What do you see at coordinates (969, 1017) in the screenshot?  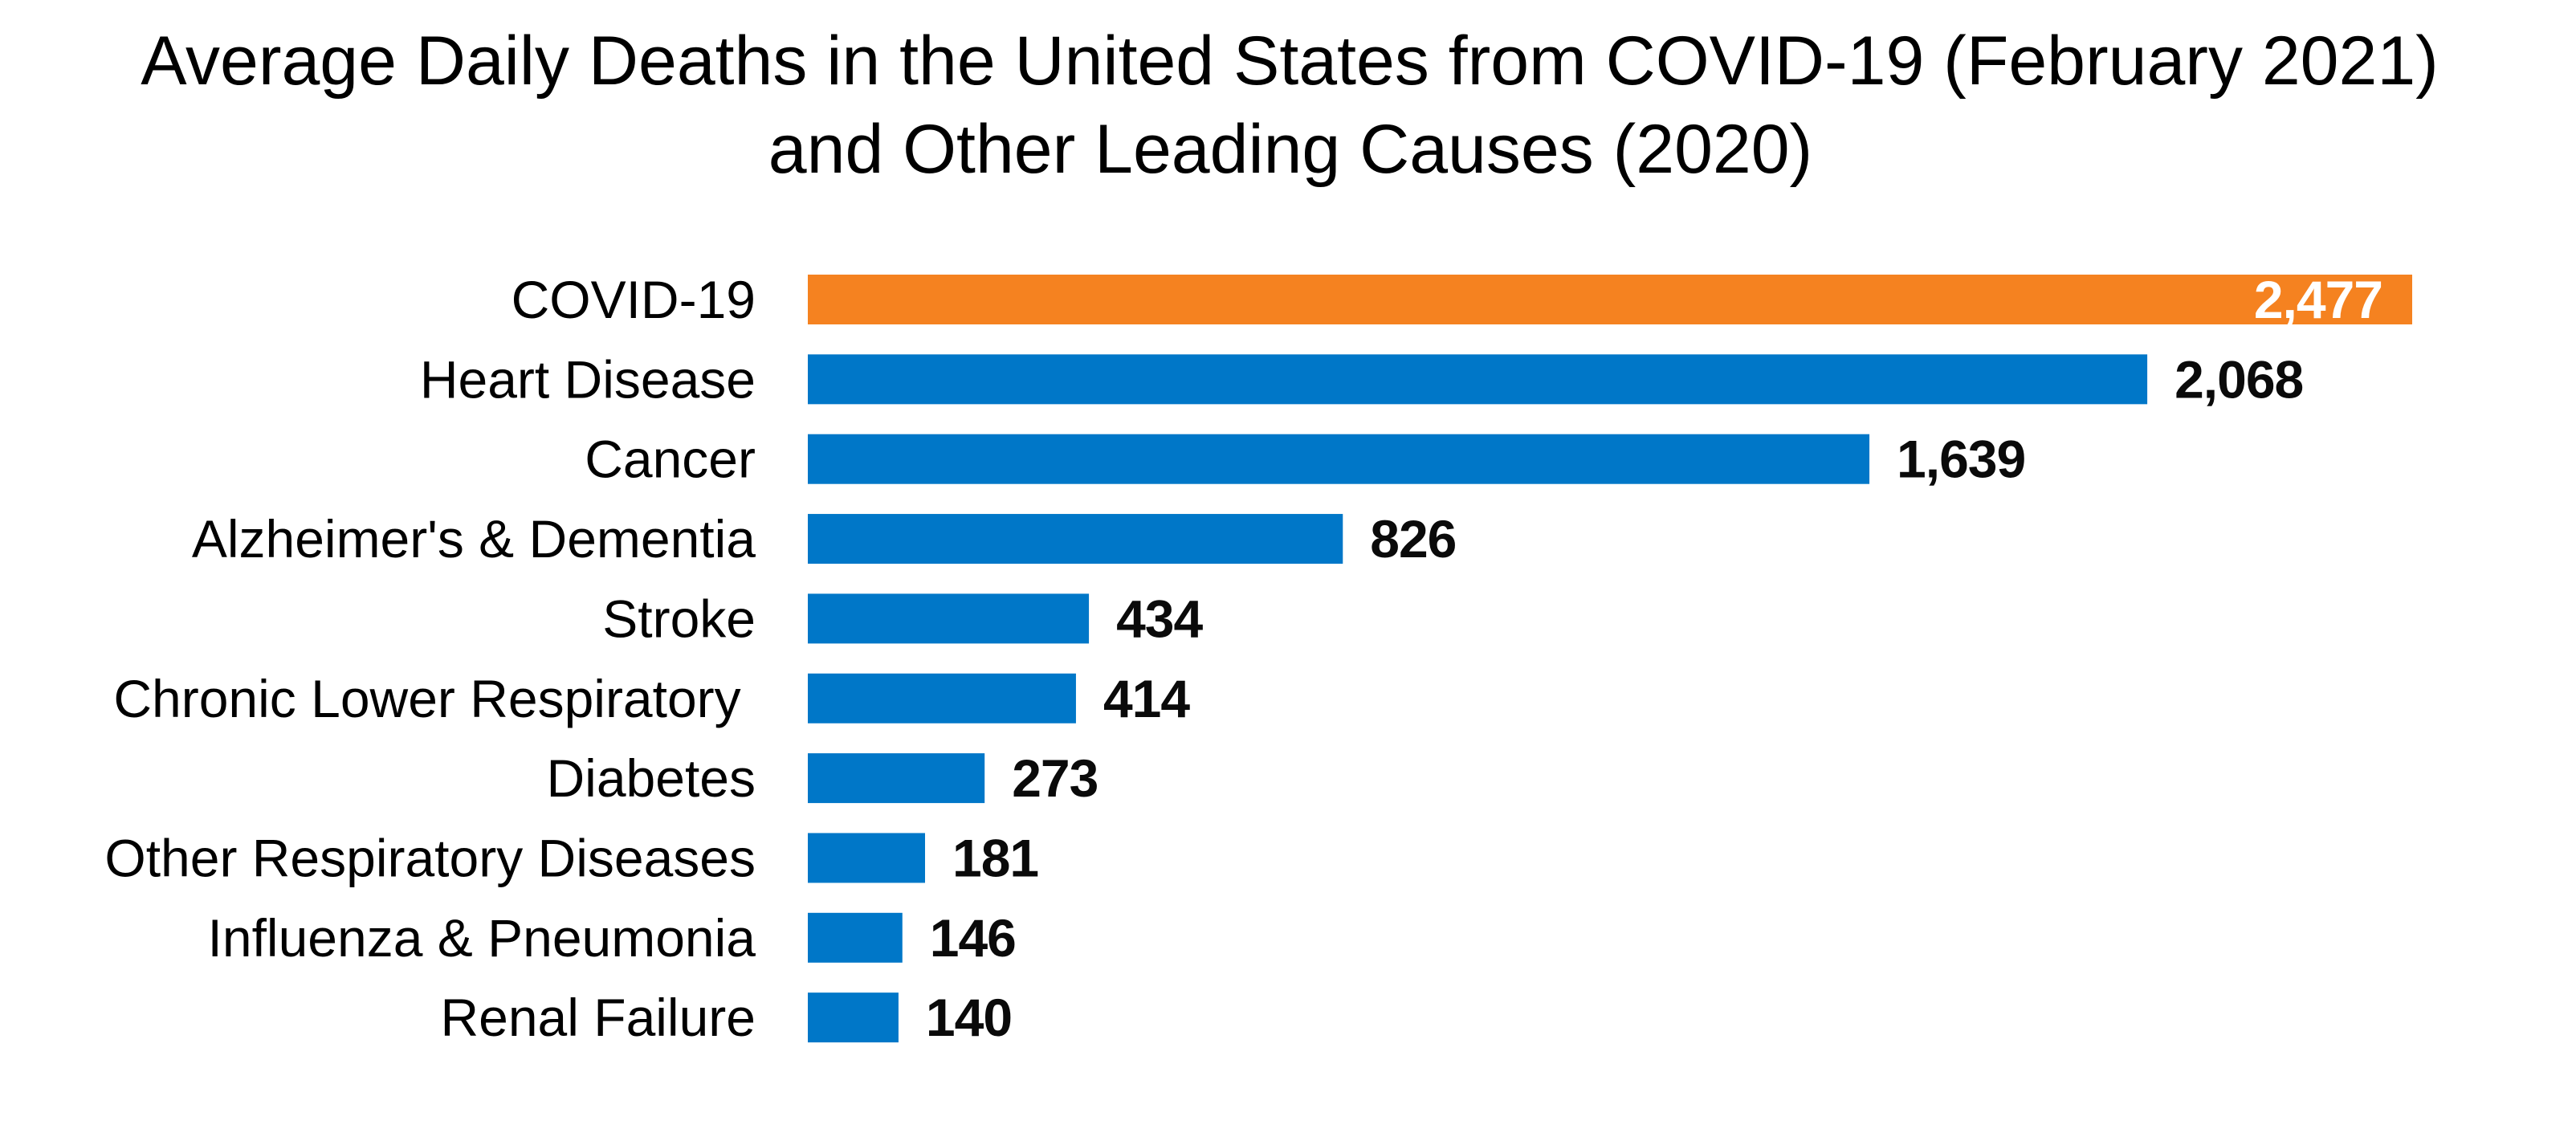 I see `value-label: 140` at bounding box center [969, 1017].